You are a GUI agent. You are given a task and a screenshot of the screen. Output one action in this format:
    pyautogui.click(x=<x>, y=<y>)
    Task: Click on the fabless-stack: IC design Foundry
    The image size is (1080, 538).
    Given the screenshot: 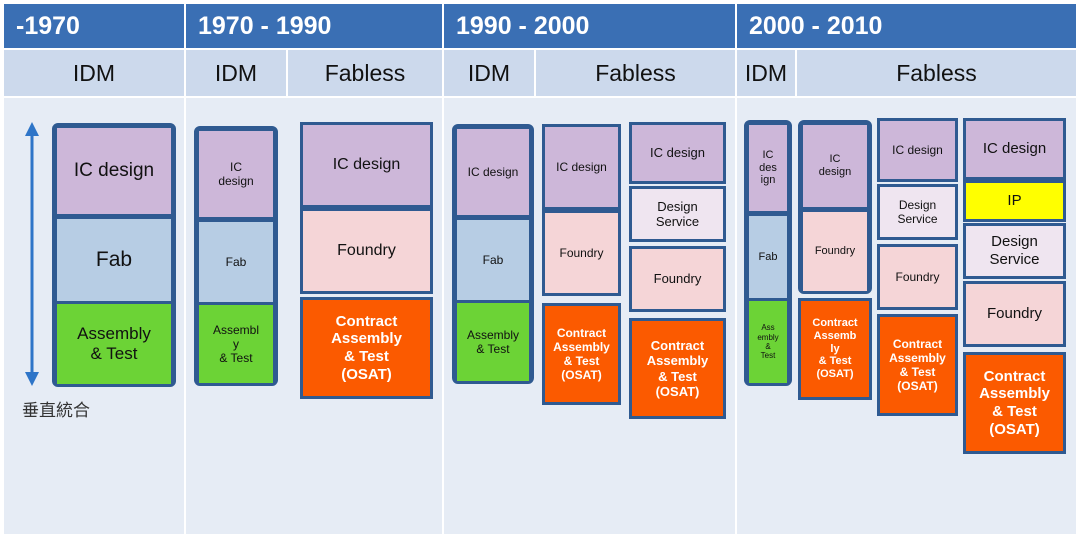 What is the action you would take?
    pyautogui.click(x=835, y=207)
    